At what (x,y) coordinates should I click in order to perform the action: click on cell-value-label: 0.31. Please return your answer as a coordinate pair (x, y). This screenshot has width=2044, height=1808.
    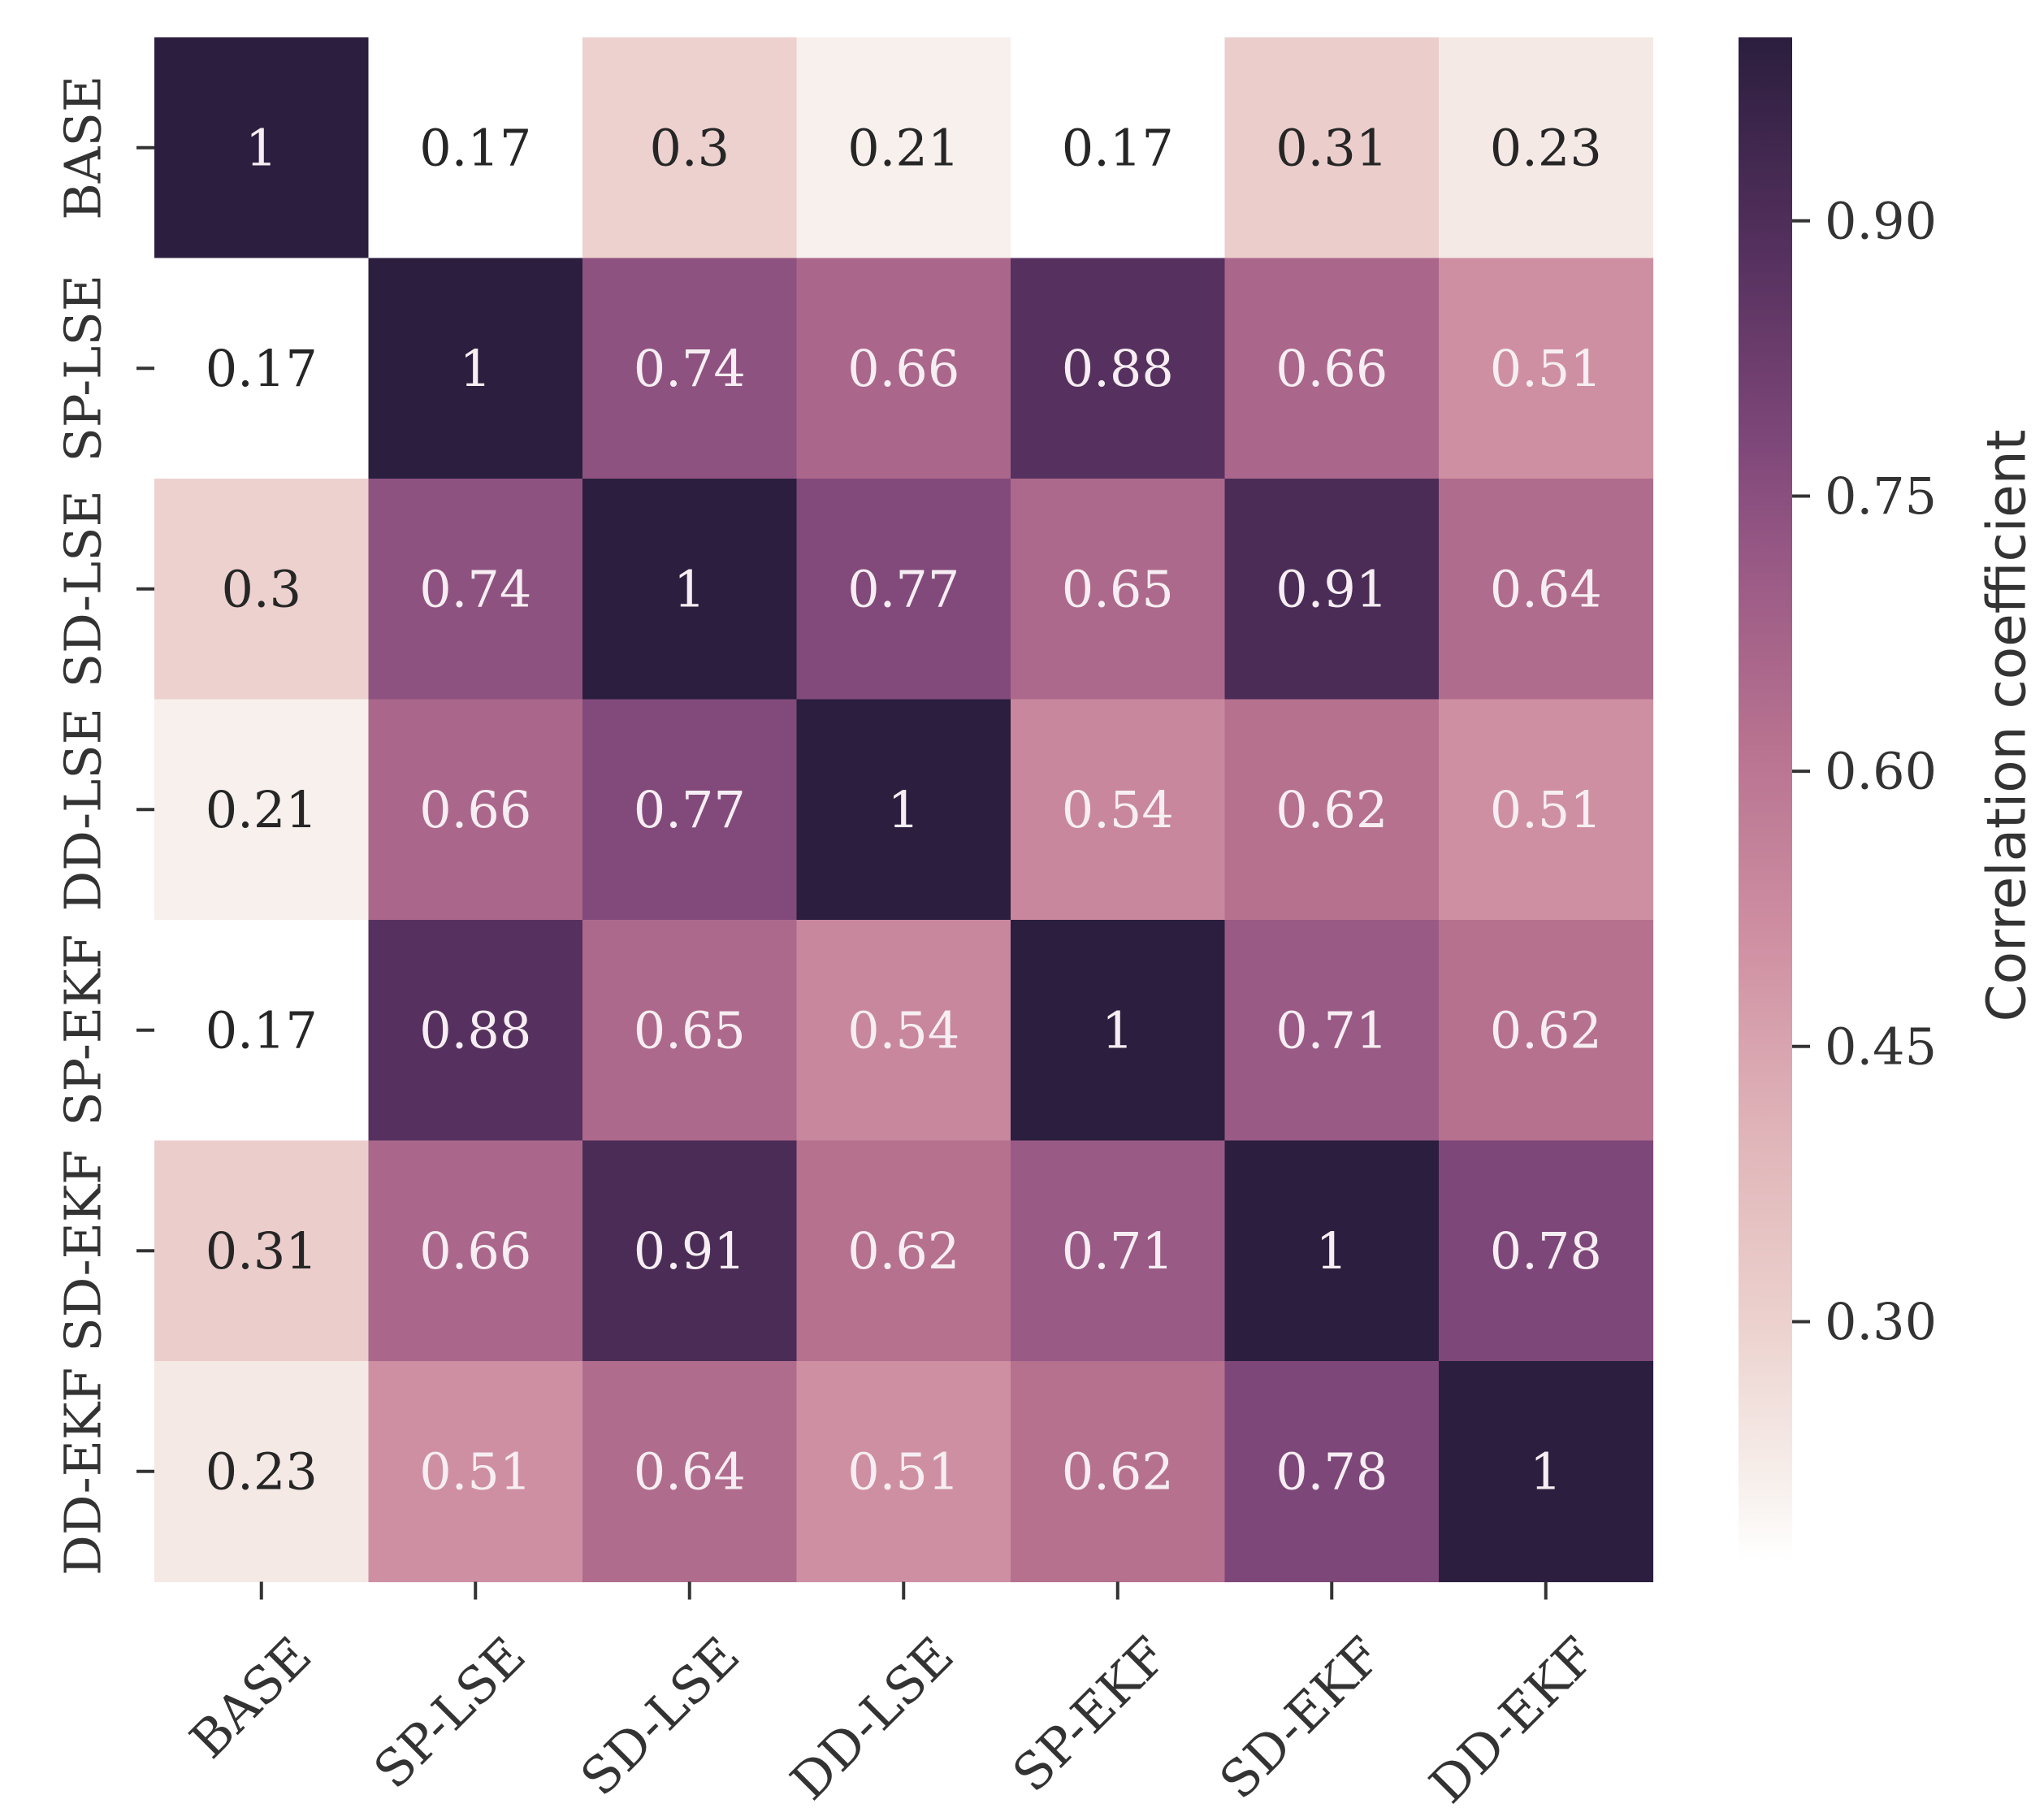
    Looking at the image, I should click on (1332, 147).